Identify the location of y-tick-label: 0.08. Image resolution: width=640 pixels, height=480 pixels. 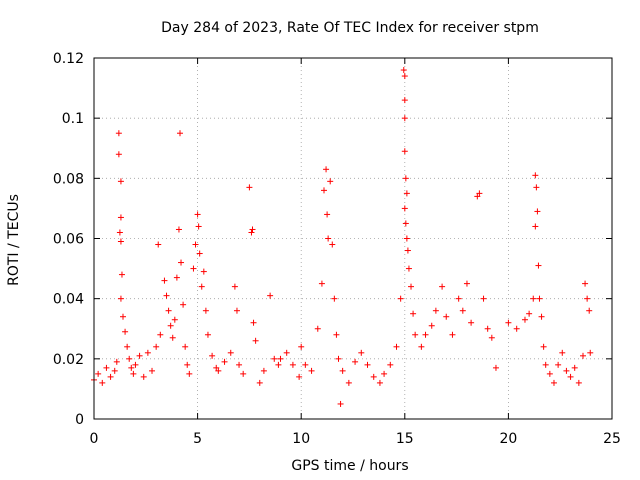
(68, 179).